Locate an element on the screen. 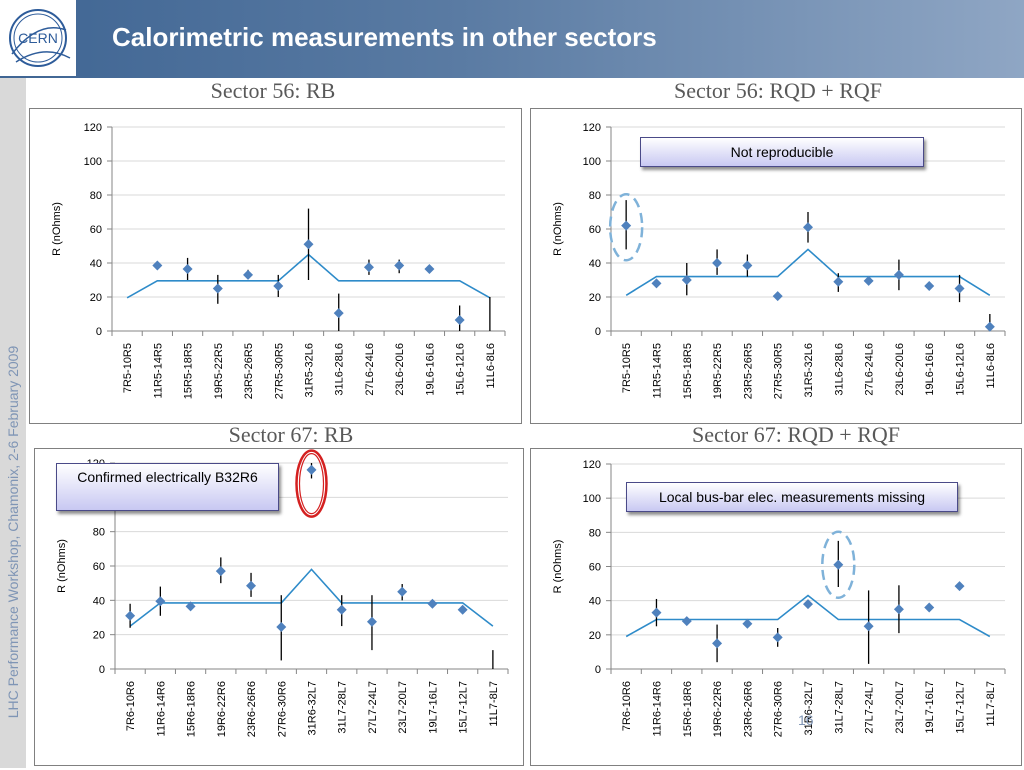  x-tick-label: 31L7-28L7 is located at coordinates (343, 707).